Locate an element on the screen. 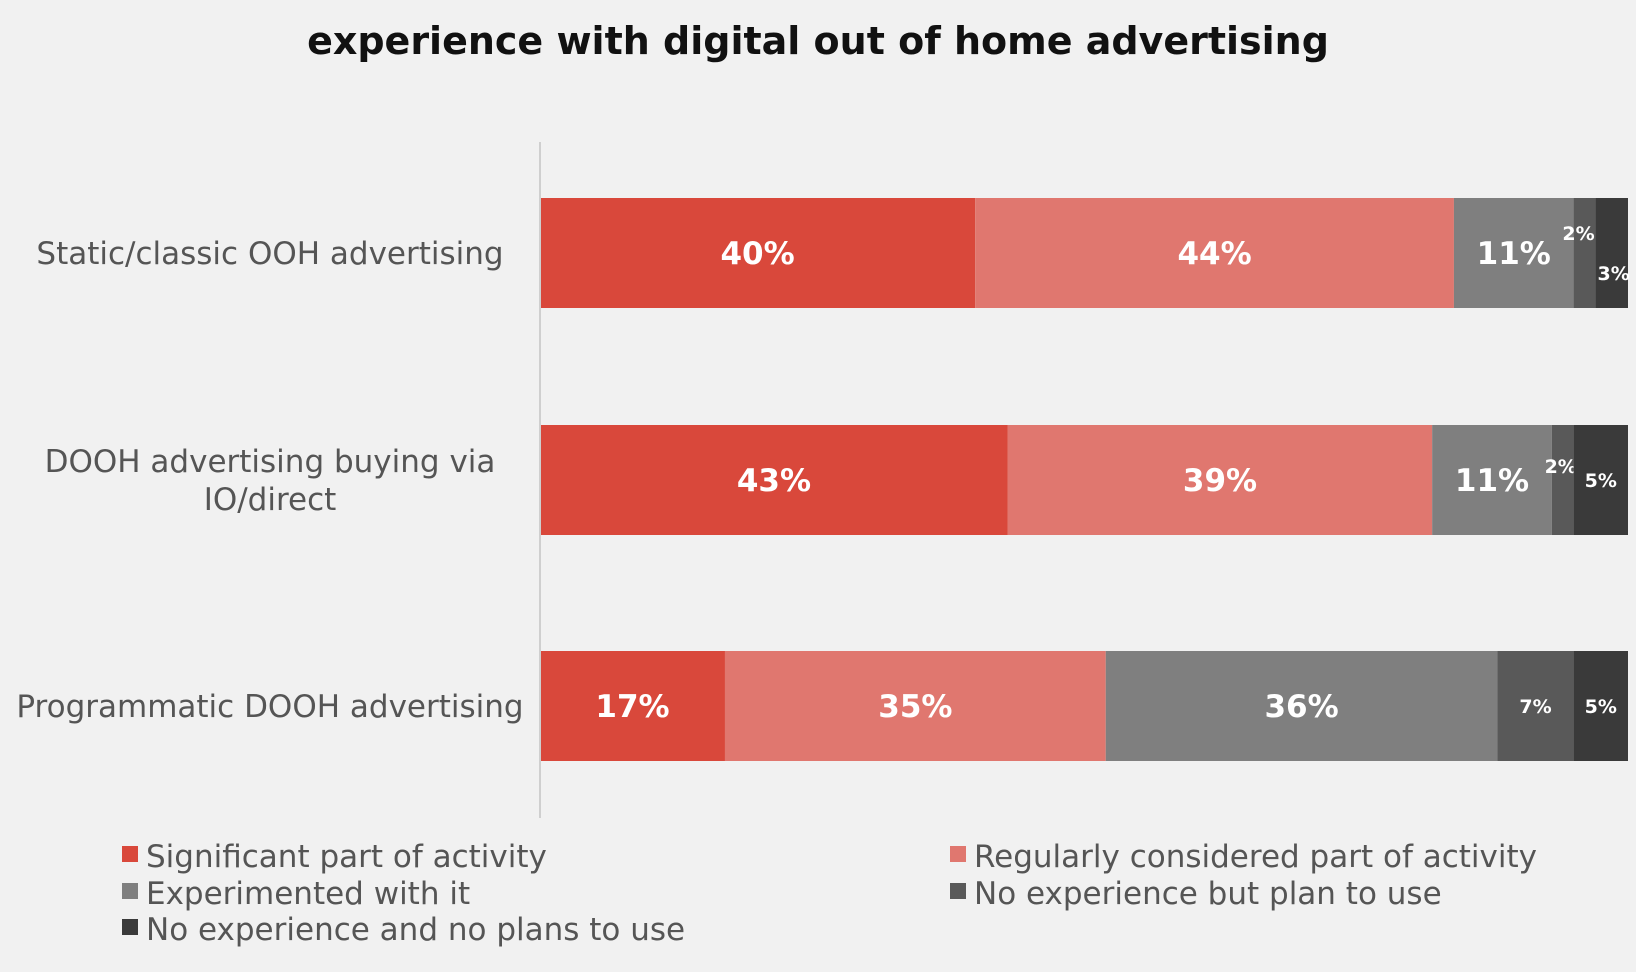 Image resolution: width=1636 pixels, height=972 pixels. data-label: 43% is located at coordinates (774, 481).